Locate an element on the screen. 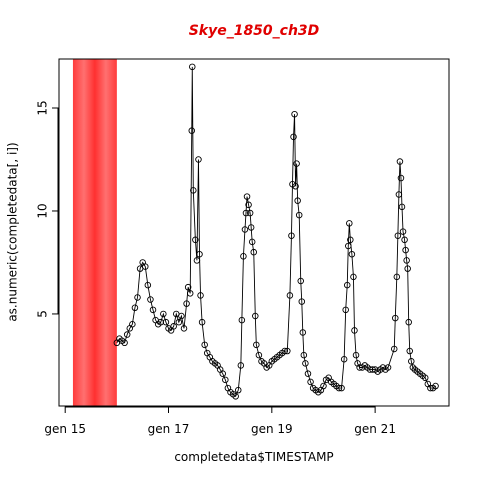  x-tick-label: gen 15 is located at coordinates (65, 429).